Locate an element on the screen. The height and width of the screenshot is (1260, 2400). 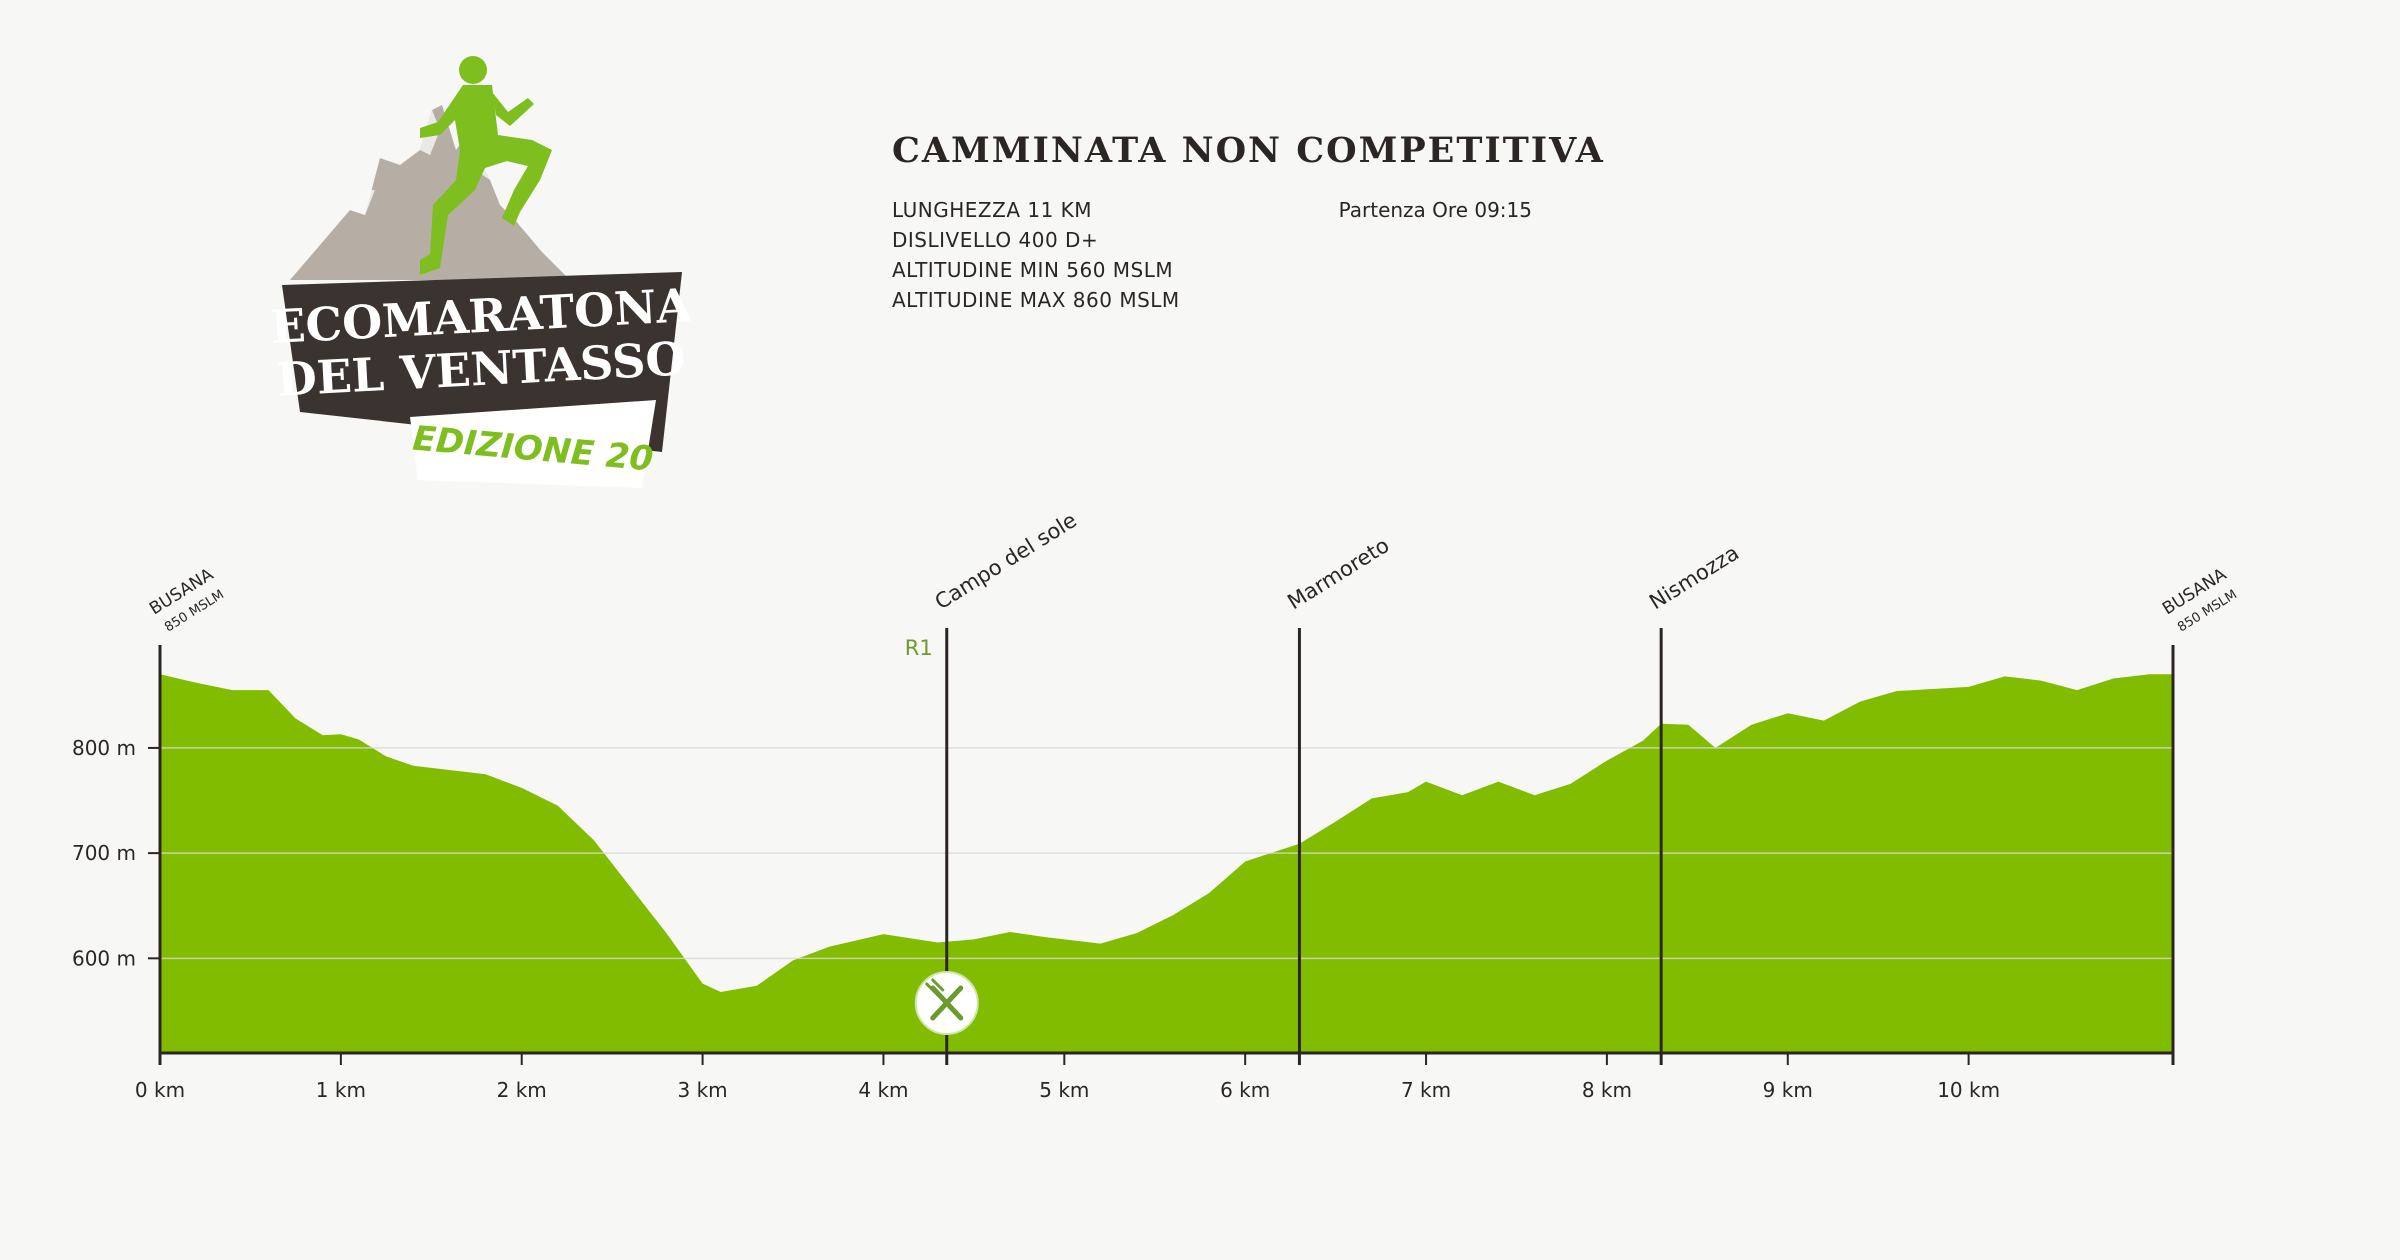
event-logo: ECOMARATONA DEL VENTASSO EDIZIONE 20 is located at coordinates (480, 272).